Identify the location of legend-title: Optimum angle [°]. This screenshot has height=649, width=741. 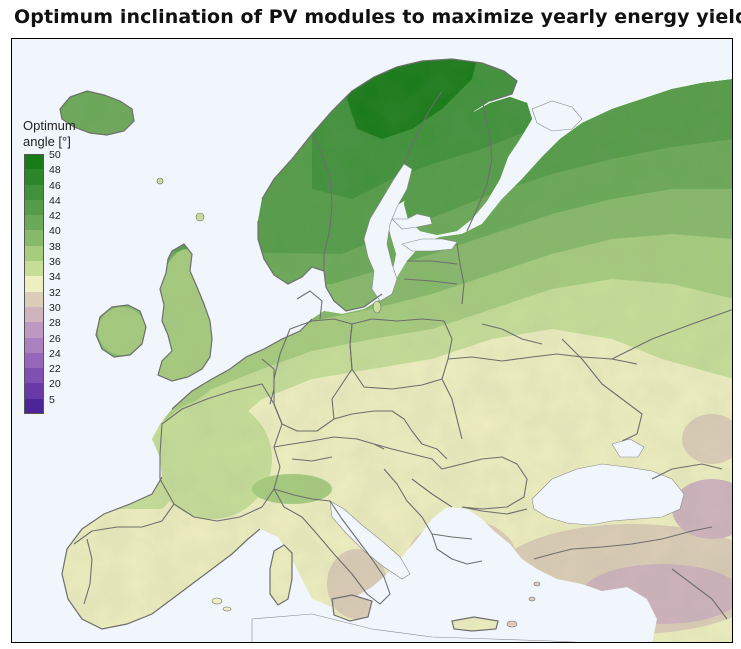
(68, 134).